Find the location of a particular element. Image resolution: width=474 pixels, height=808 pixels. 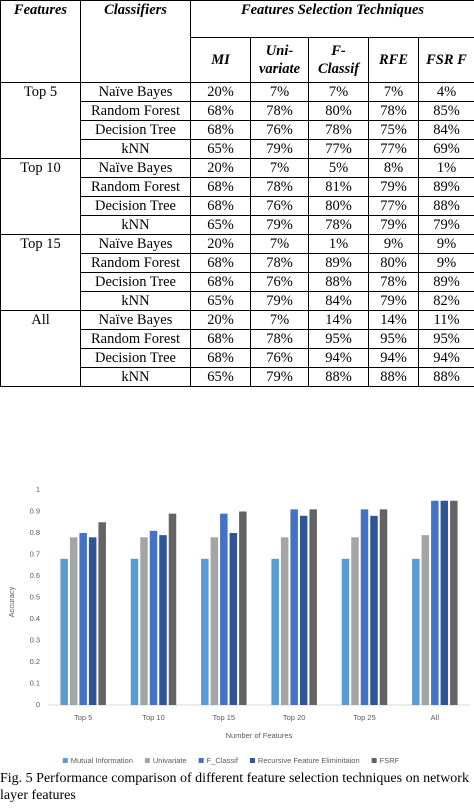

legend-label: F_Classif is located at coordinates (223, 760).